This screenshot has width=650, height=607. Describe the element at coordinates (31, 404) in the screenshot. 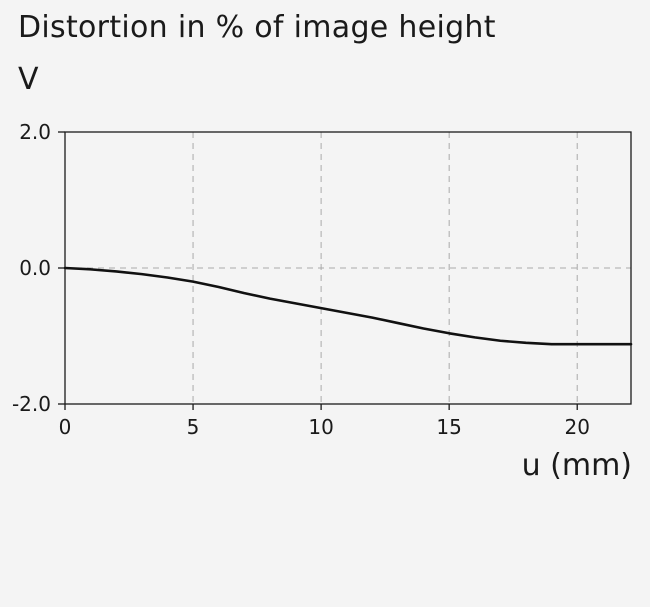

I see `y-tick-label: -2.0` at that location.